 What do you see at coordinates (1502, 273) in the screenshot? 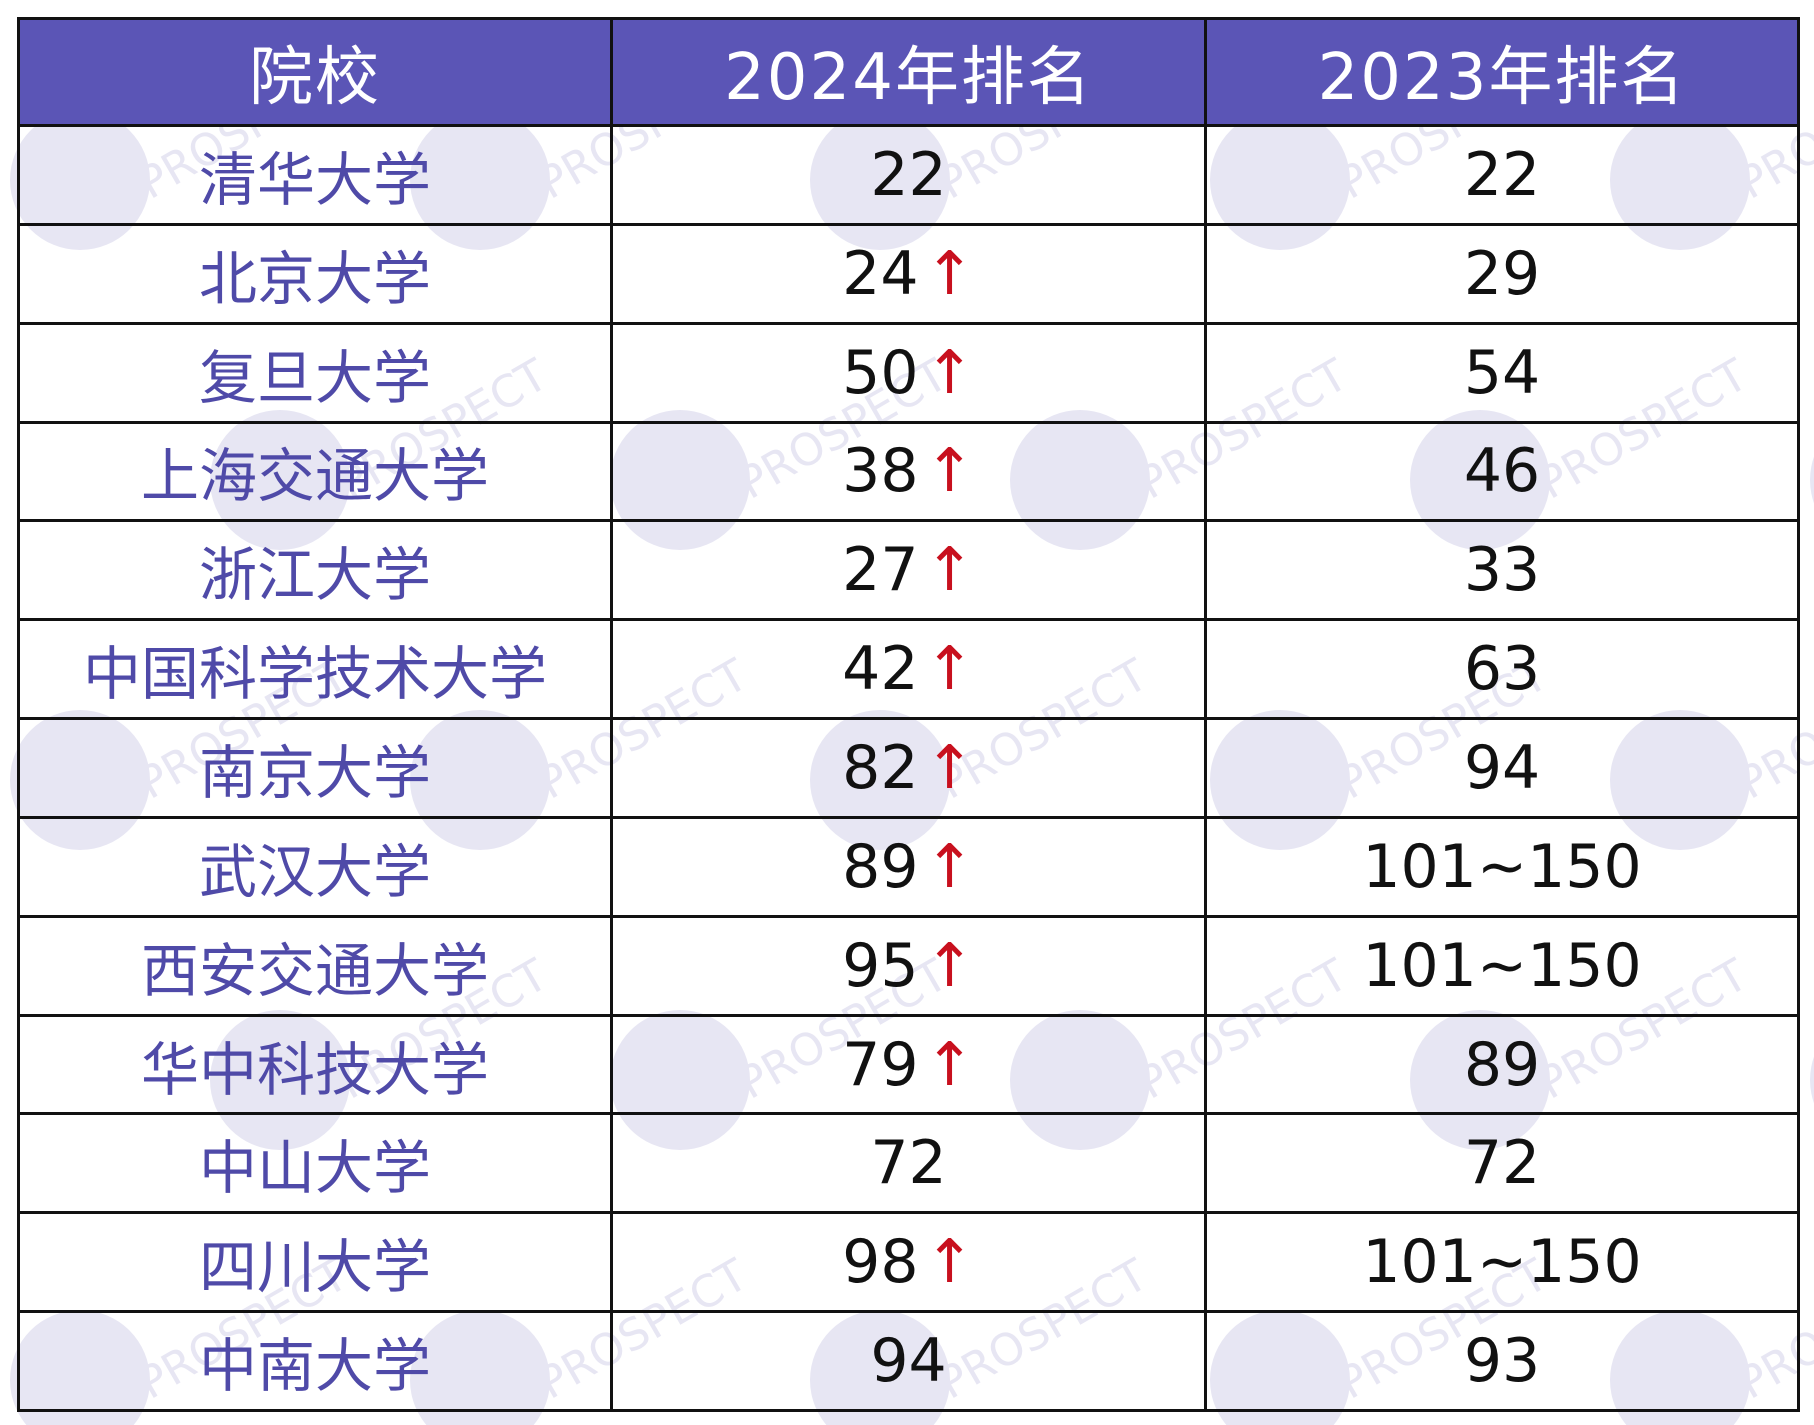
I see `rank-2023-value: 29` at bounding box center [1502, 273].